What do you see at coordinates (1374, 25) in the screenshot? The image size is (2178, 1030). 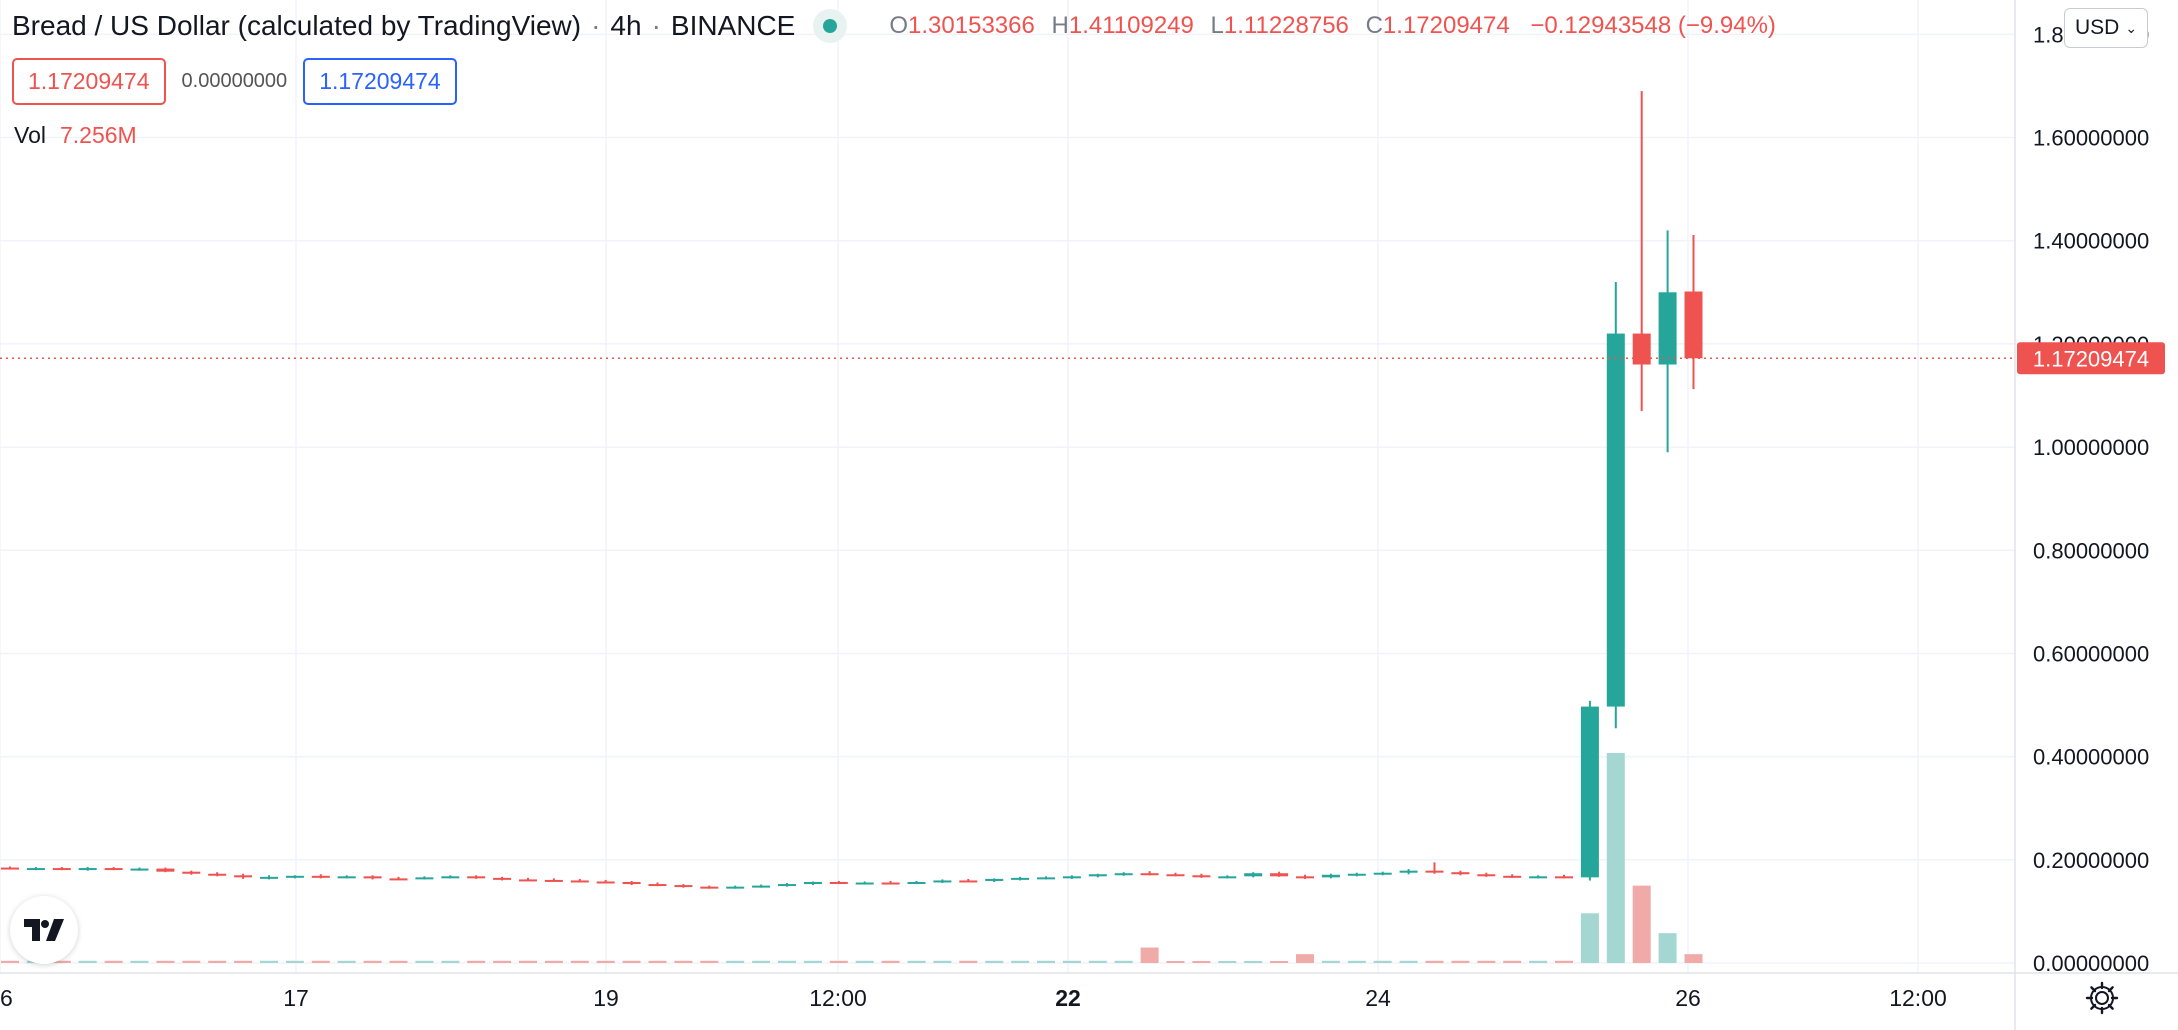 I see `close-label: C` at bounding box center [1374, 25].